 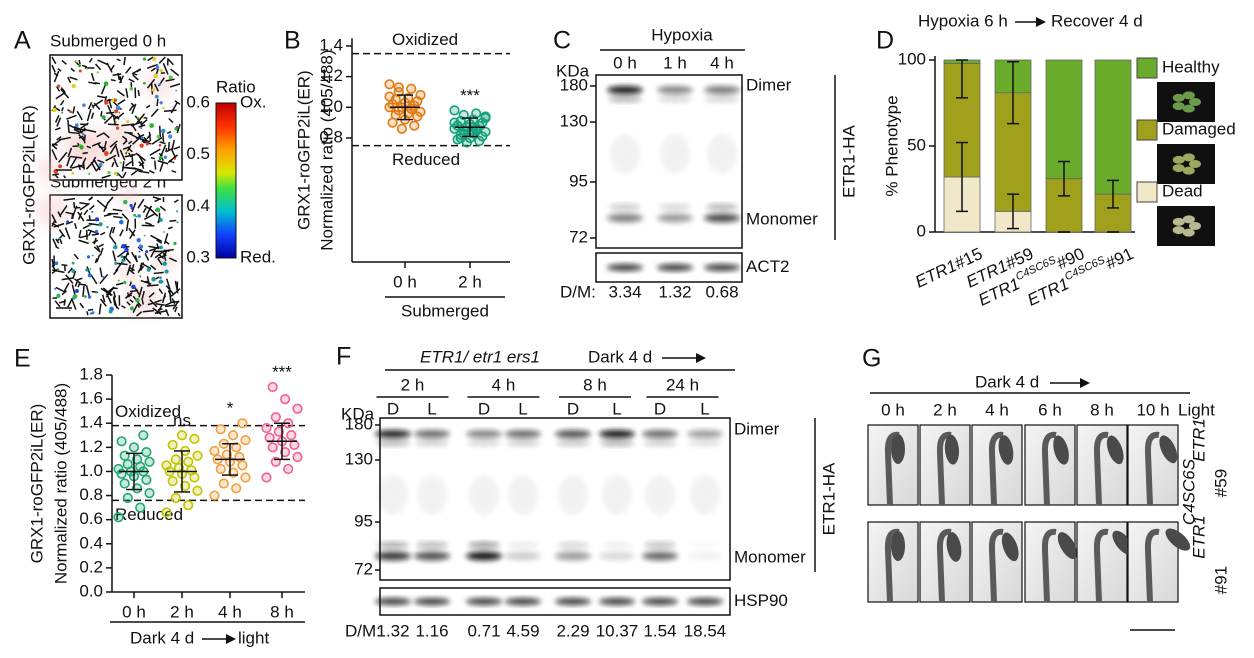 I want to click on mw-marker: 180, so click(x=574, y=84).